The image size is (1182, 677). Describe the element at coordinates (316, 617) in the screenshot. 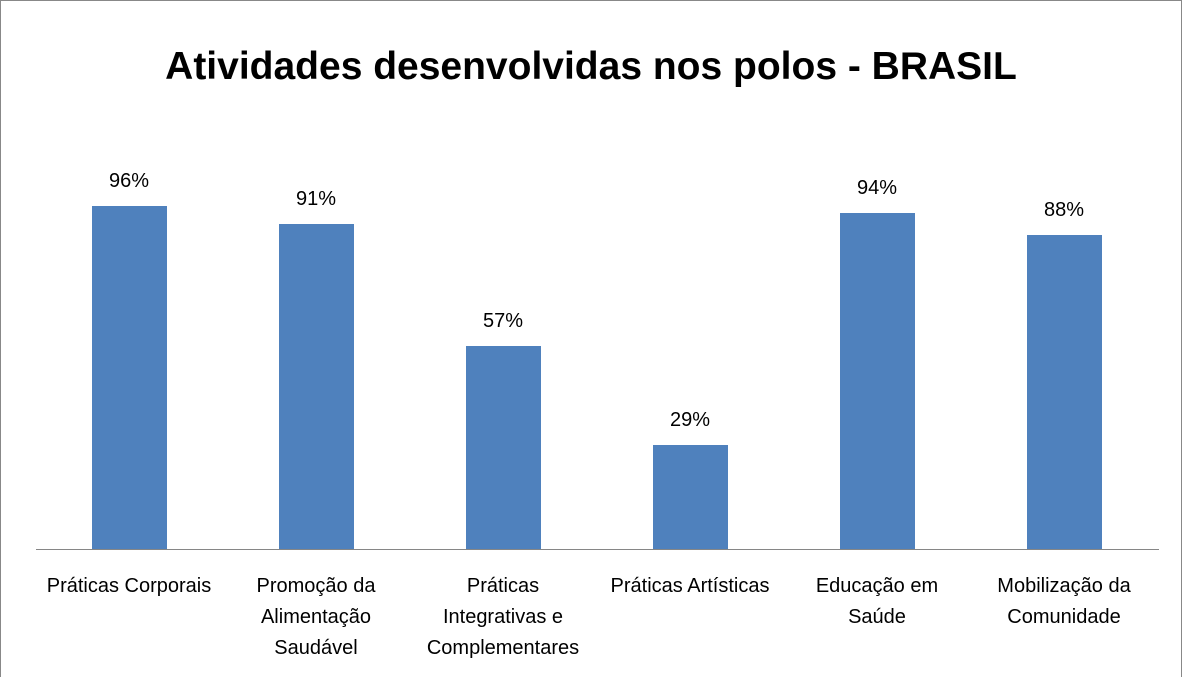

I see `x-tick-label: Promoção da Alimentação Saudável` at that location.